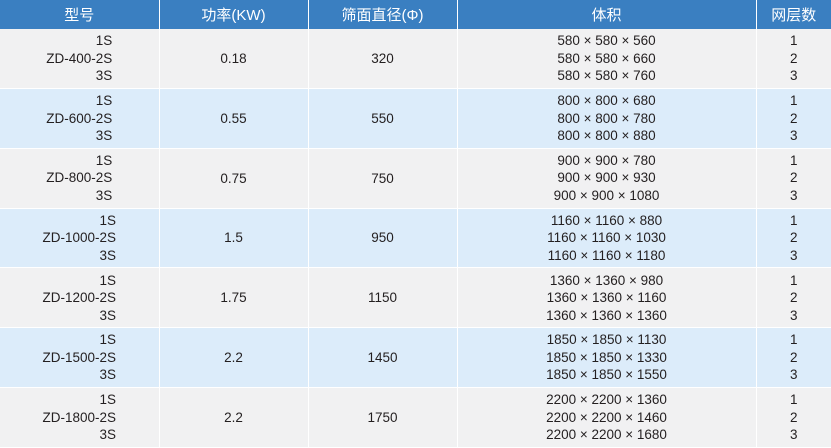 Image resolution: width=831 pixels, height=448 pixels. I want to click on model-cell-line: ZD-1500-2S, so click(79, 357).